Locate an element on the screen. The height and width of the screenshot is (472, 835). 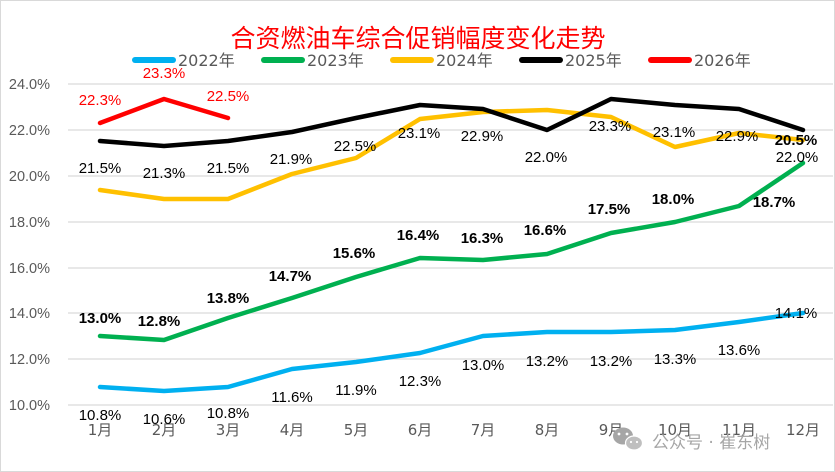
legend-item-2026: 2026年 is located at coordinates (699, 60).